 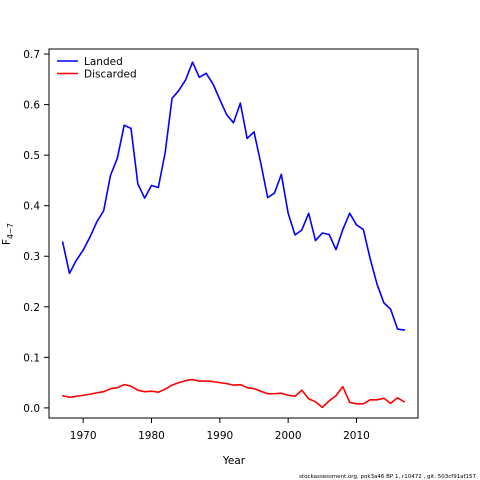 What do you see at coordinates (233, 393) in the screenshot?
I see `series-line-discarded` at bounding box center [233, 393].